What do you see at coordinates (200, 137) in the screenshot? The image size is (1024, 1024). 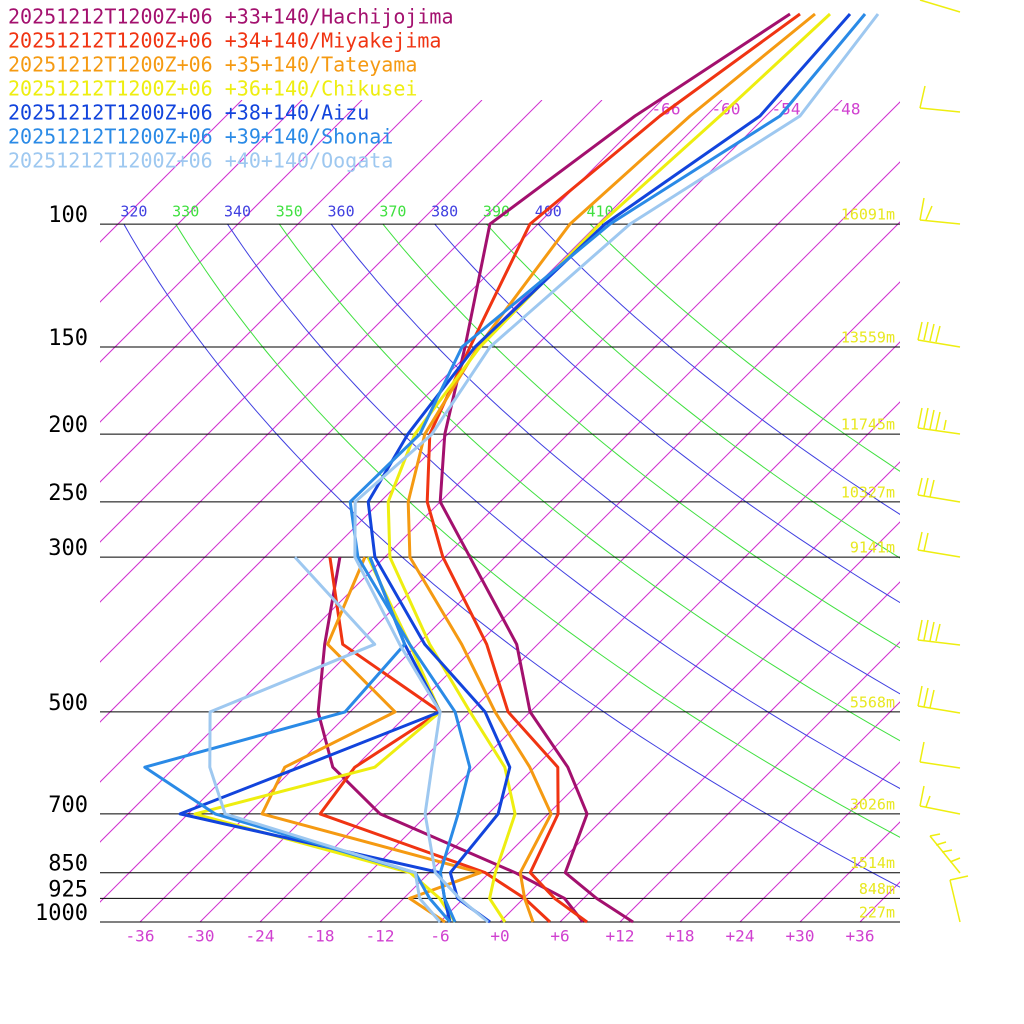 I see `legend-entry: 20251212T1200Z+06 +39+140/Shonai` at bounding box center [200, 137].